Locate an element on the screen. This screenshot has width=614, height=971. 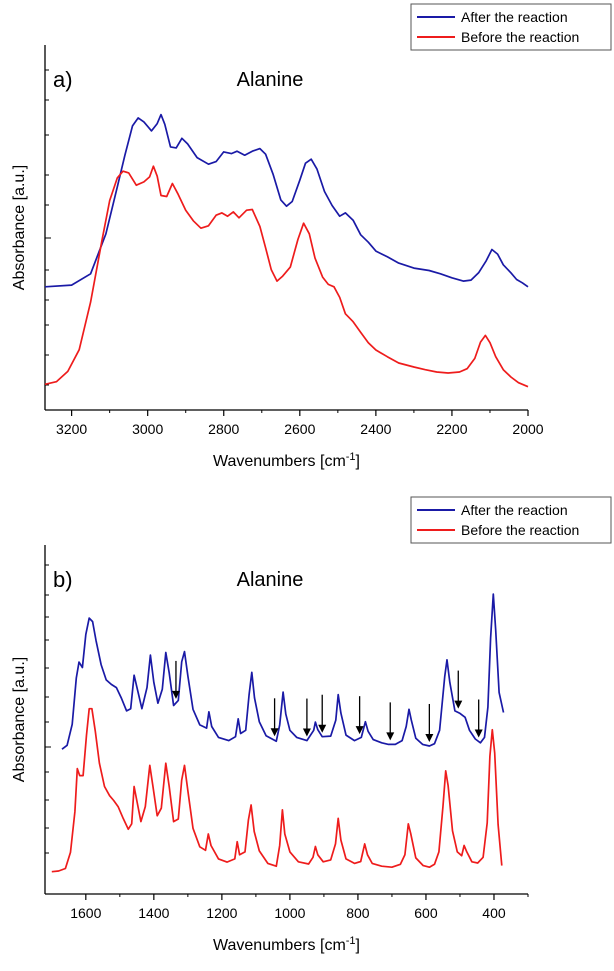
x-tick-label: 3200 is located at coordinates (71, 429).